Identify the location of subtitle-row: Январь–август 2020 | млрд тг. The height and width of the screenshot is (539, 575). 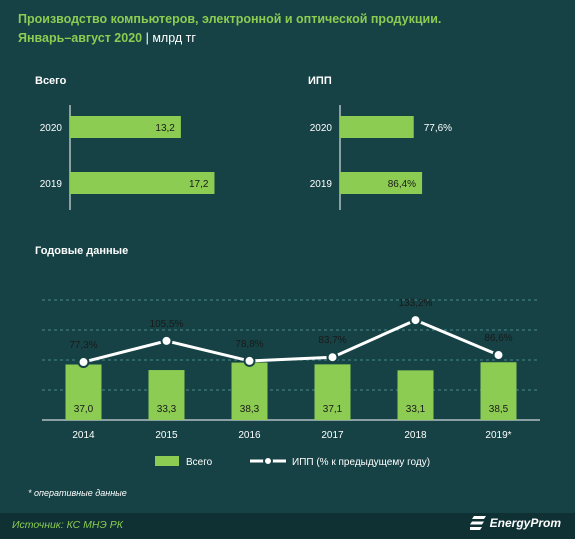
(293, 38).